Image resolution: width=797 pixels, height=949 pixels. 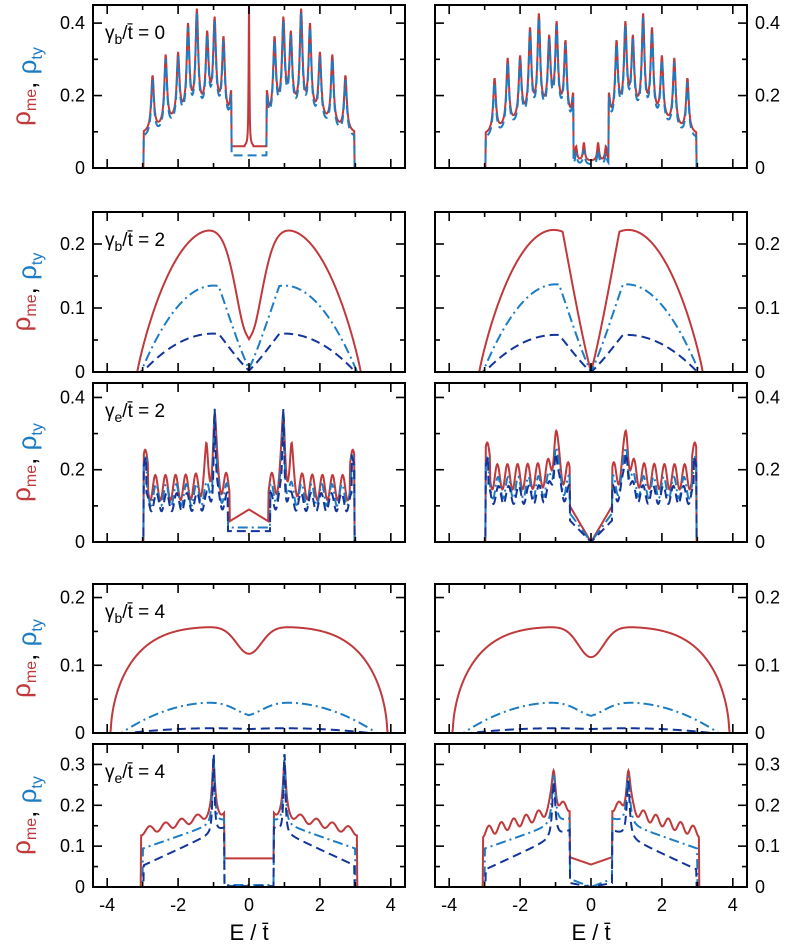 I want to click on panel-r1r: 0 0.2 0.4, so click(x=607, y=91).